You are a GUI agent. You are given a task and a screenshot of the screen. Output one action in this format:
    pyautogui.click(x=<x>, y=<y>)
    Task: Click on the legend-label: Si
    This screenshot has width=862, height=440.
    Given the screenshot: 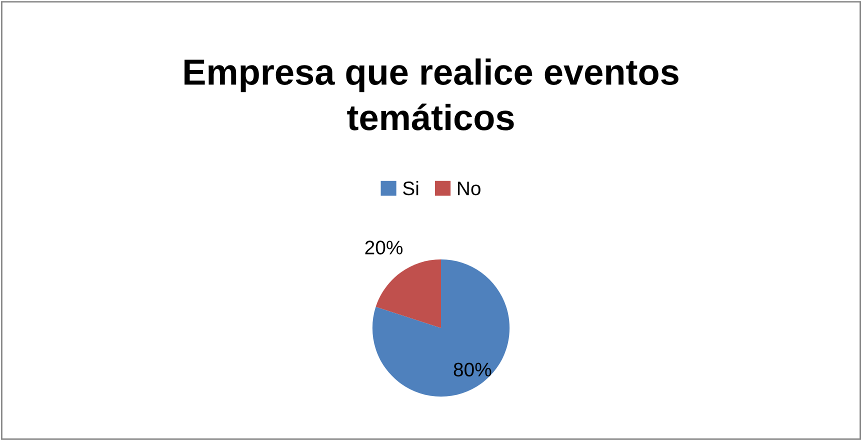 What is the action you would take?
    pyautogui.click(x=410, y=188)
    